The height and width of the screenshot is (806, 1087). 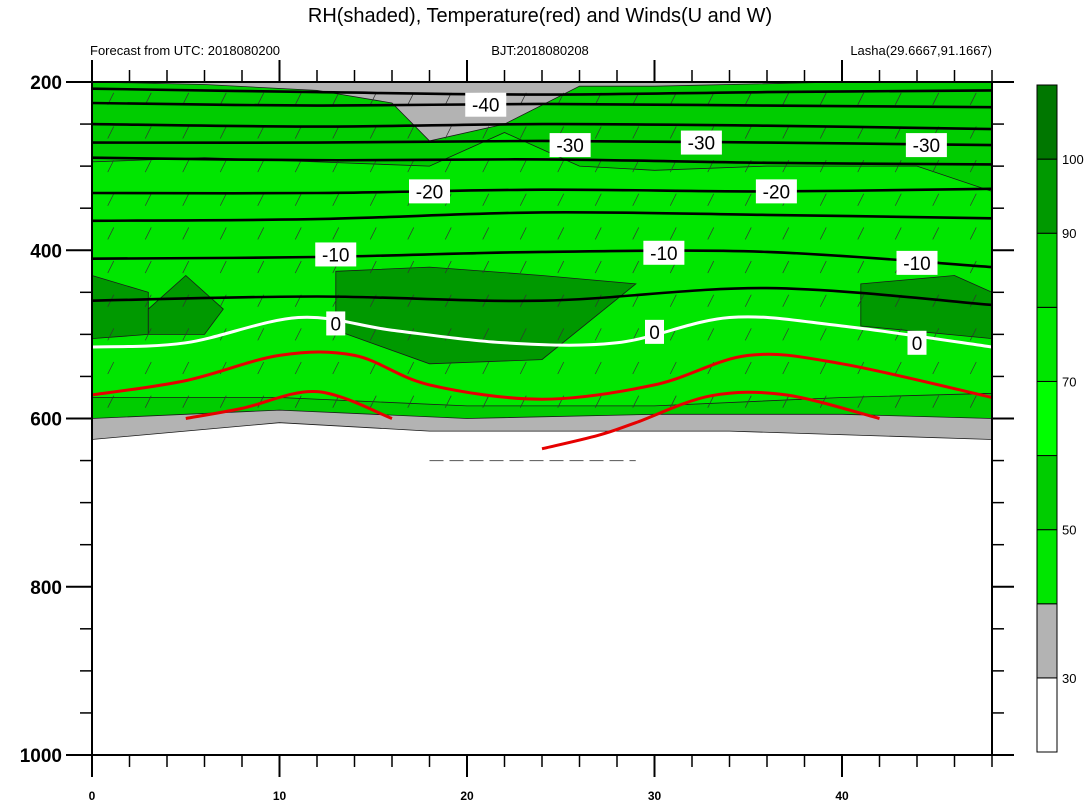 What do you see at coordinates (655, 796) in the screenshot?
I see `x-tick-label: 30` at bounding box center [655, 796].